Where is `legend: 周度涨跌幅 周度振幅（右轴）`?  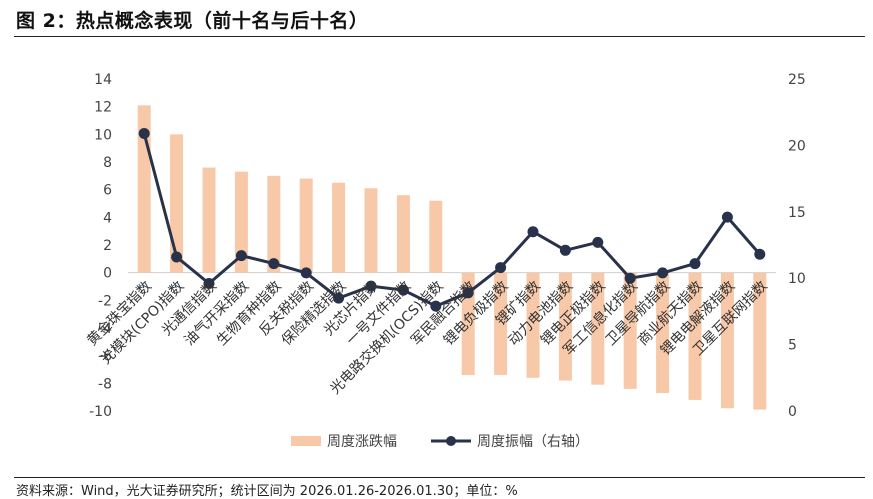
legend: 周度涨跌幅 周度振幅（右轴） is located at coordinates (440, 442).